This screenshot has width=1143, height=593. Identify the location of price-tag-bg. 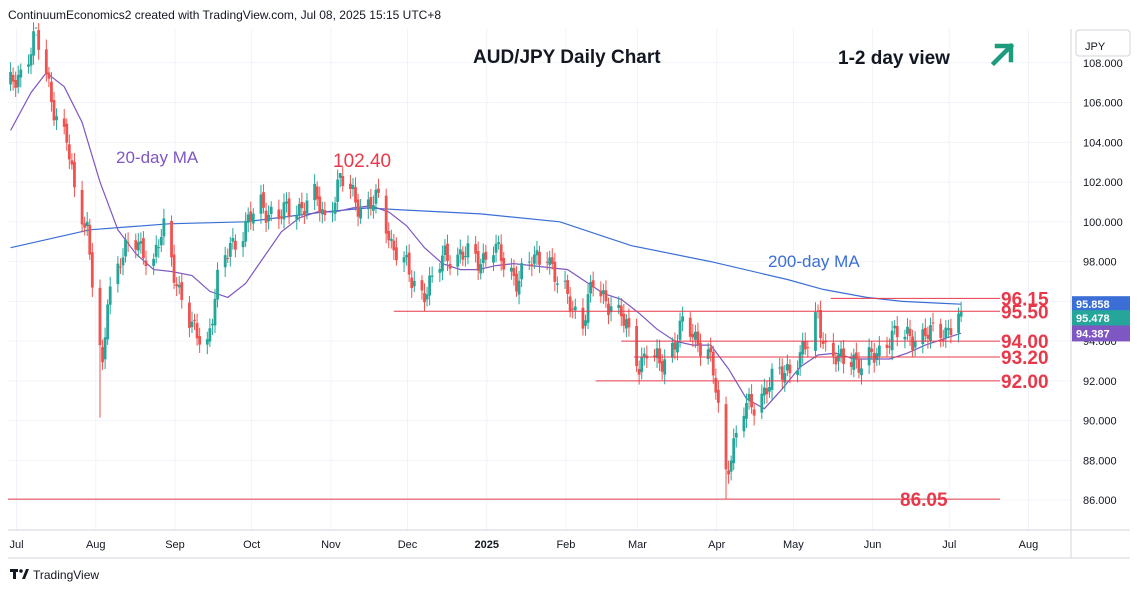
(1101, 304).